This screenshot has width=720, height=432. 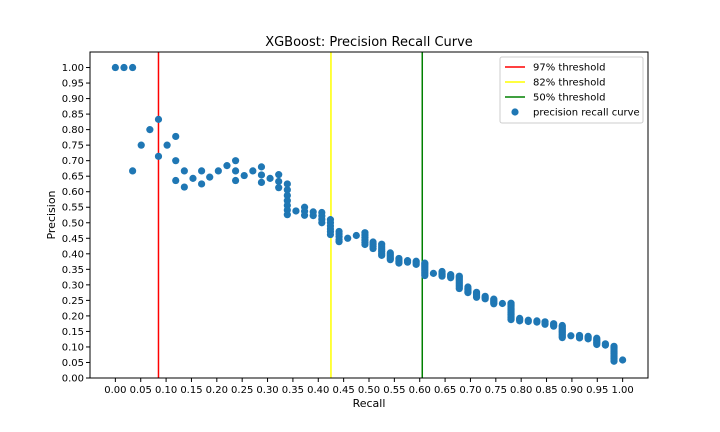 I want to click on chart-title: XGBoost: Precision Recall Curve, so click(x=369, y=42).